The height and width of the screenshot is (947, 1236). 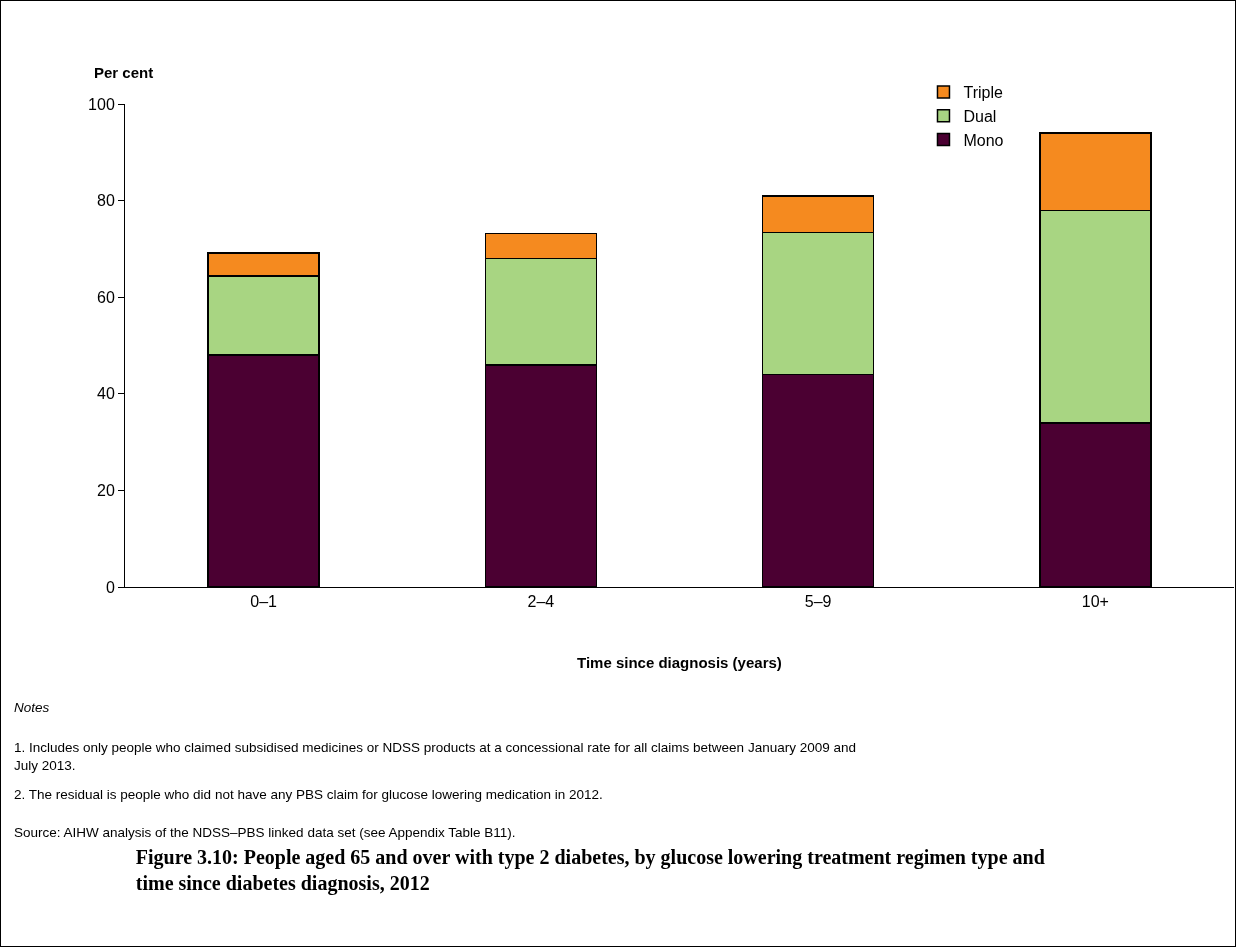 I want to click on x-tick-label: 2–4, so click(x=541, y=602).